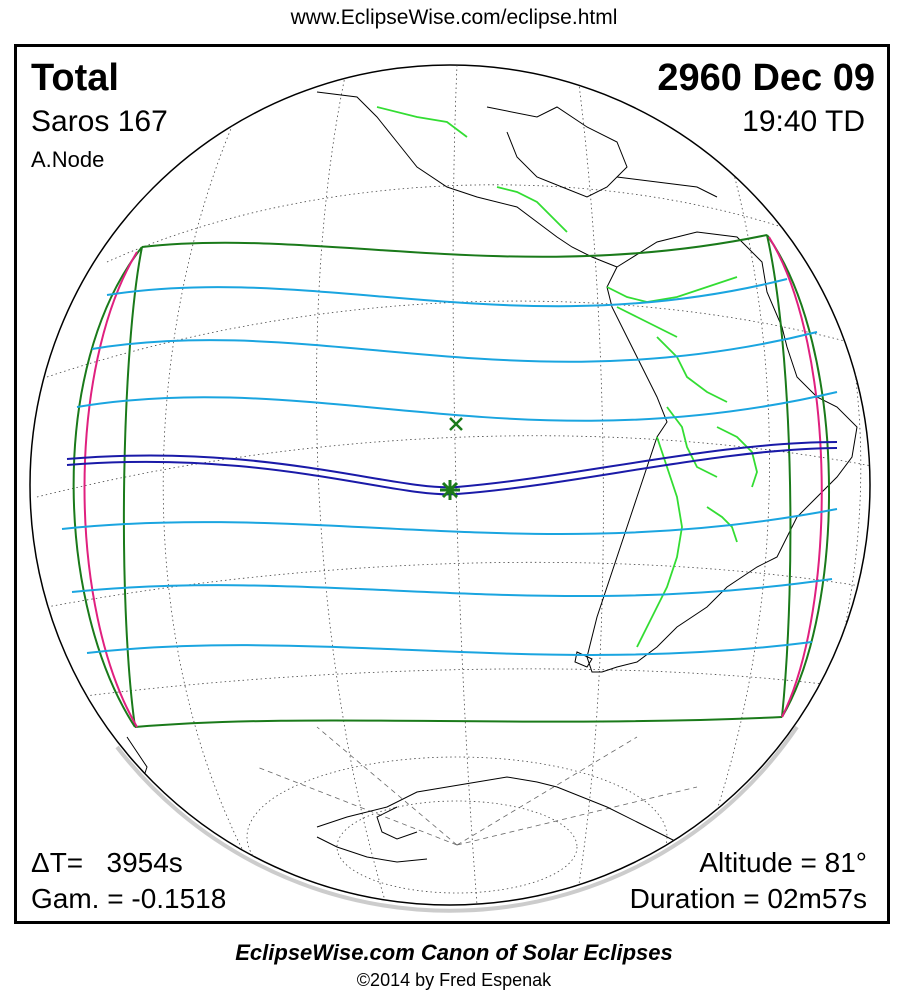 The image size is (908, 1004). Describe the element at coordinates (667, 187) in the screenshot. I see `coastline-caribbean` at that location.